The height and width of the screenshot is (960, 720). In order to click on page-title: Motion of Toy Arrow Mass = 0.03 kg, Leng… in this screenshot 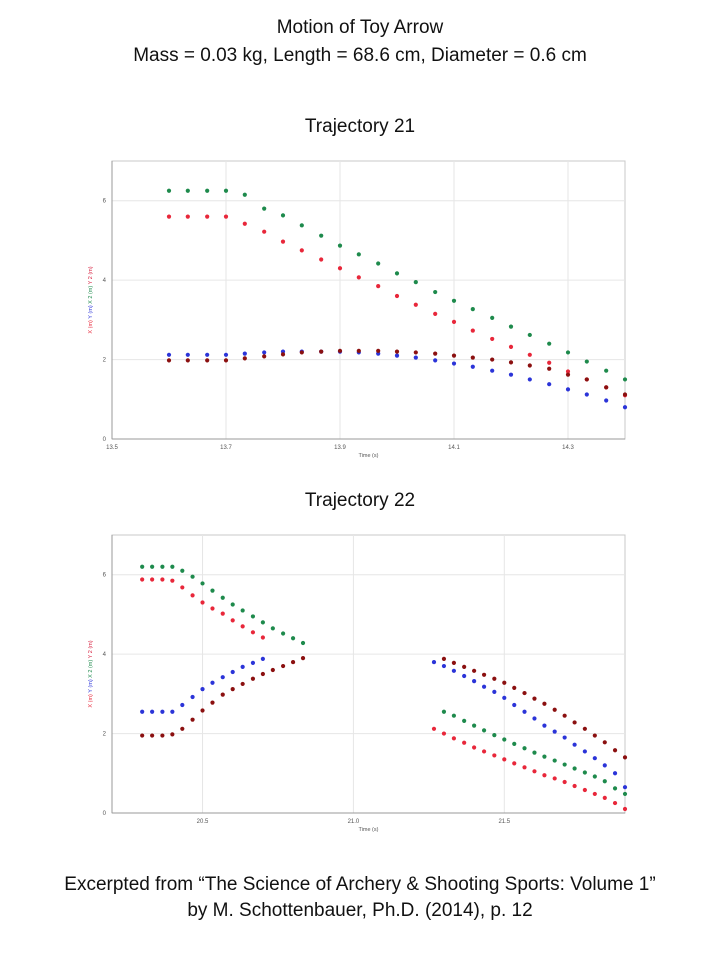, I will do `click(360, 42)`.